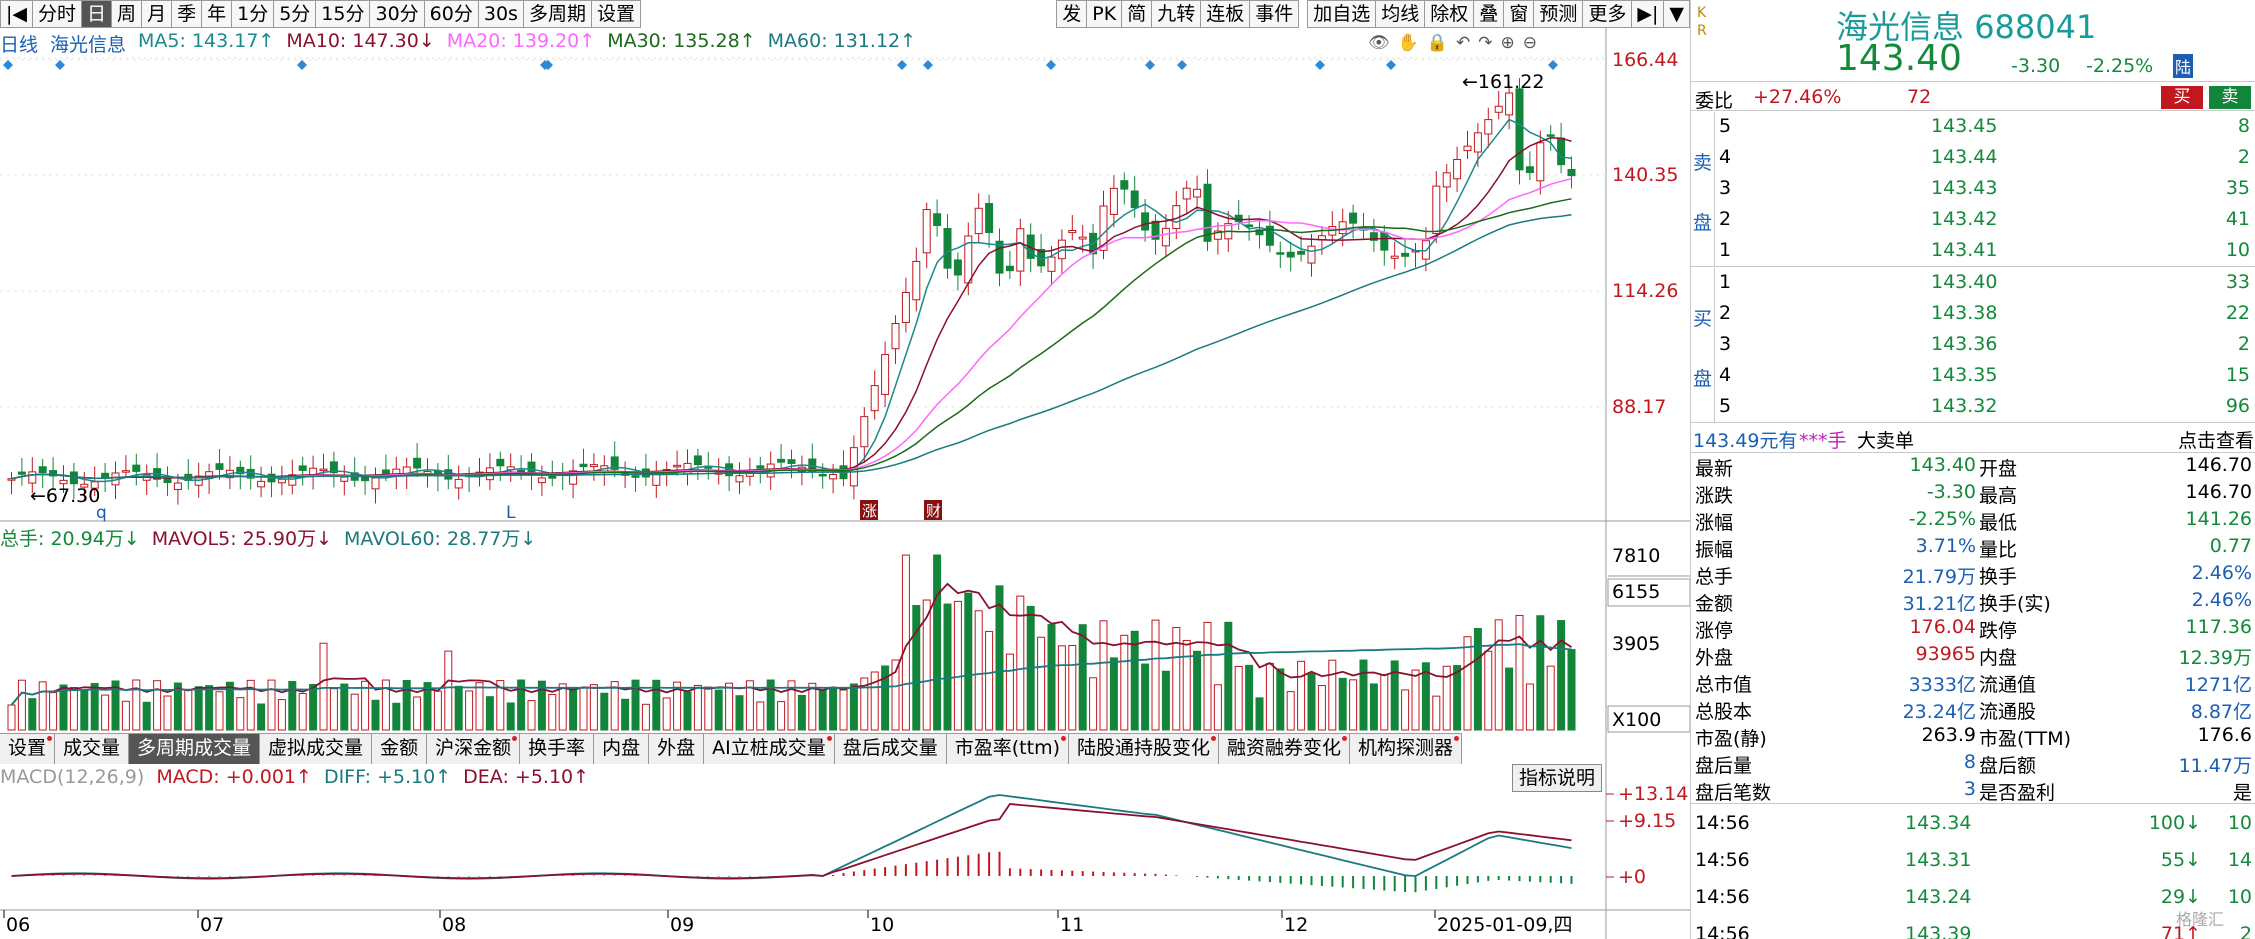 The height and width of the screenshot is (939, 2255). Describe the element at coordinates (1342, 14) in the screenshot. I see `tool-button: 加自选` at that location.